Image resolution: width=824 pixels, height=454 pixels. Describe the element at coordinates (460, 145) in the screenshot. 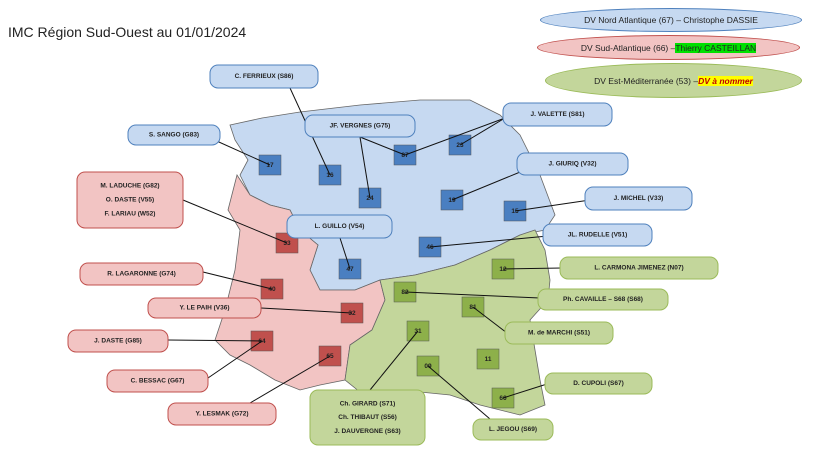

I see `department-code: 23` at that location.